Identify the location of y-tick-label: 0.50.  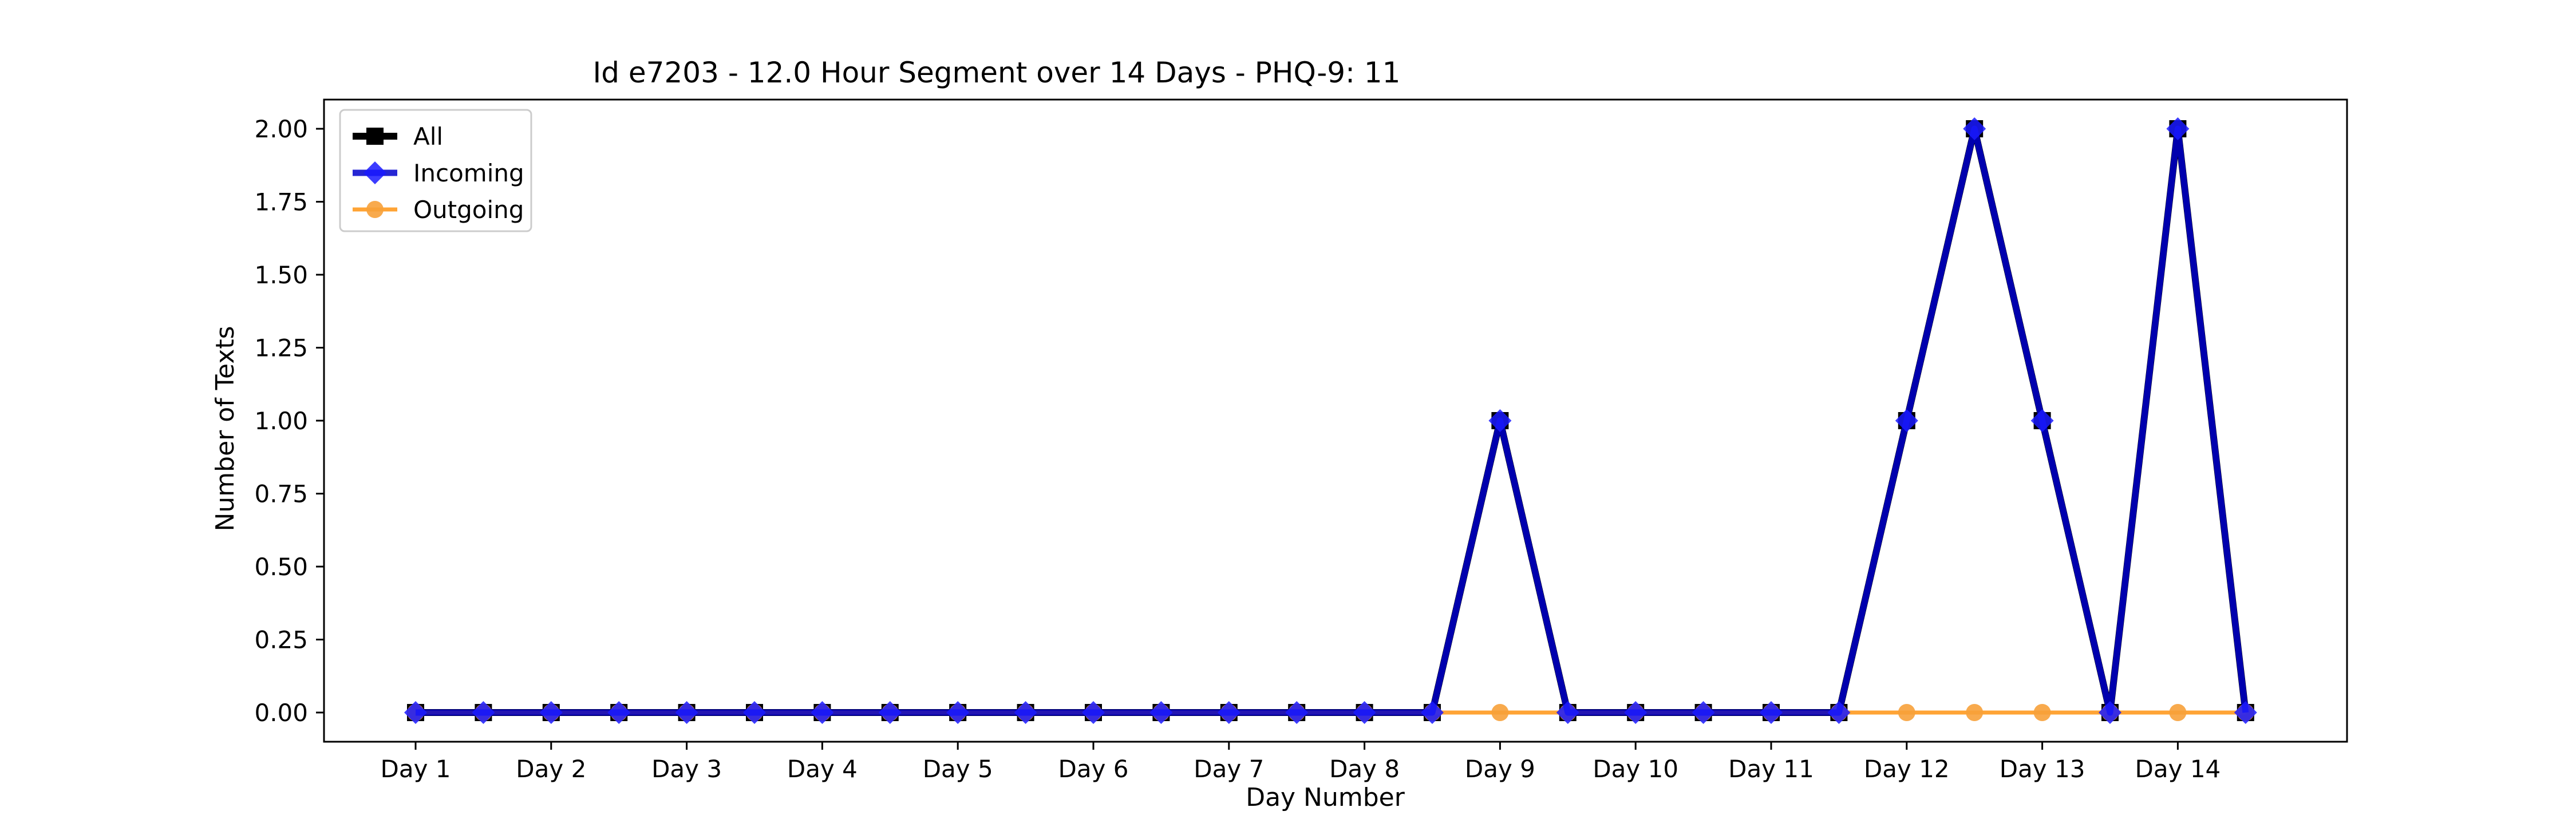
(281, 567).